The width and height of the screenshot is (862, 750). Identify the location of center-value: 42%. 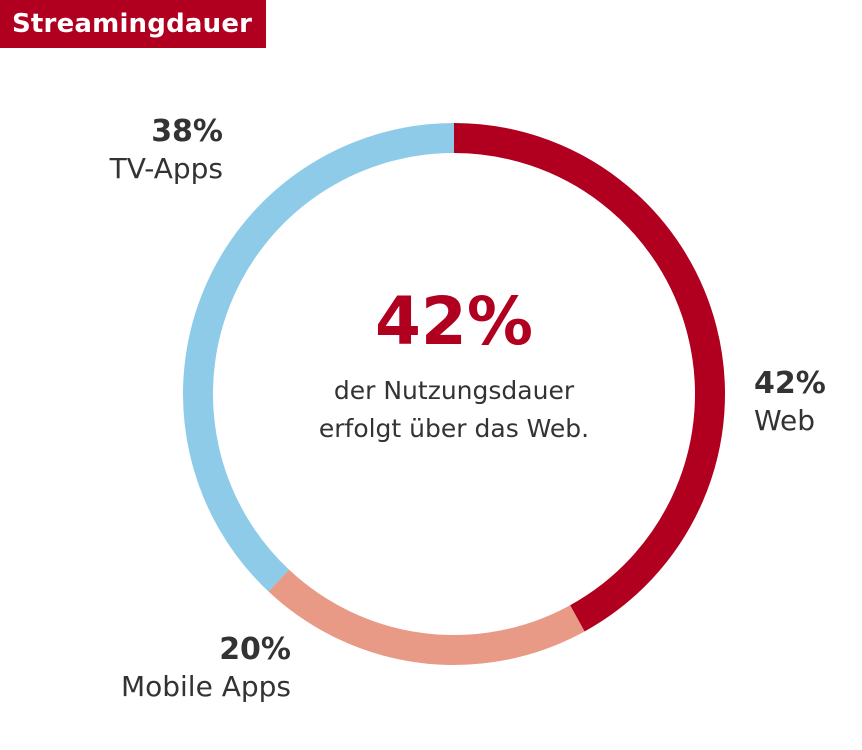
(454, 321).